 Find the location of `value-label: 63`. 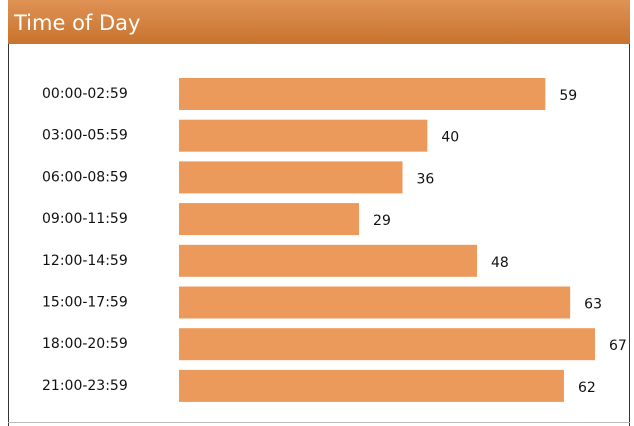

value-label: 63 is located at coordinates (593, 305).